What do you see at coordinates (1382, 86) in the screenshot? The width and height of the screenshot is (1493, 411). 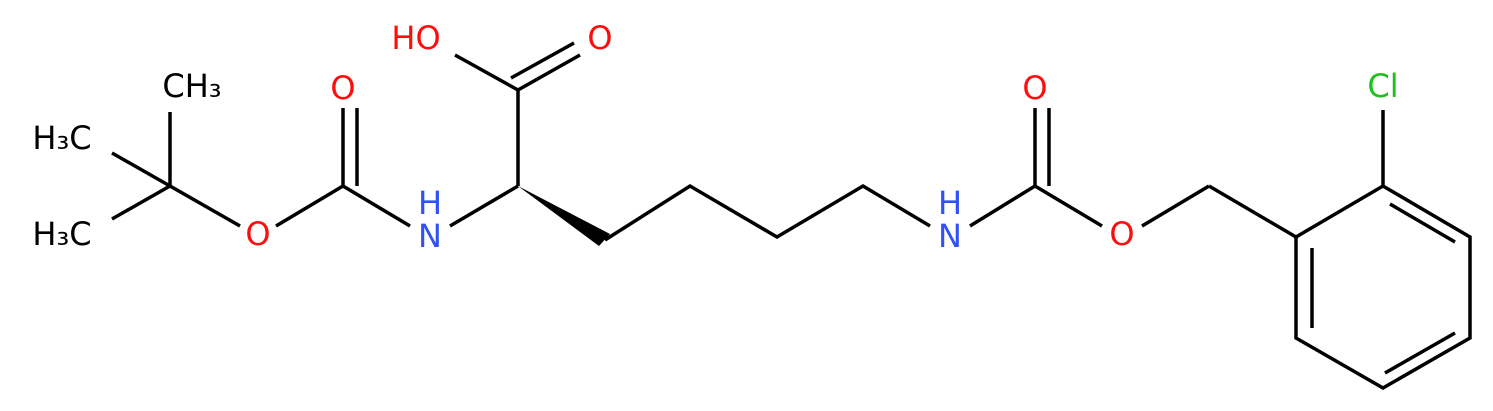 I see `atom-label: Cl` at bounding box center [1382, 86].